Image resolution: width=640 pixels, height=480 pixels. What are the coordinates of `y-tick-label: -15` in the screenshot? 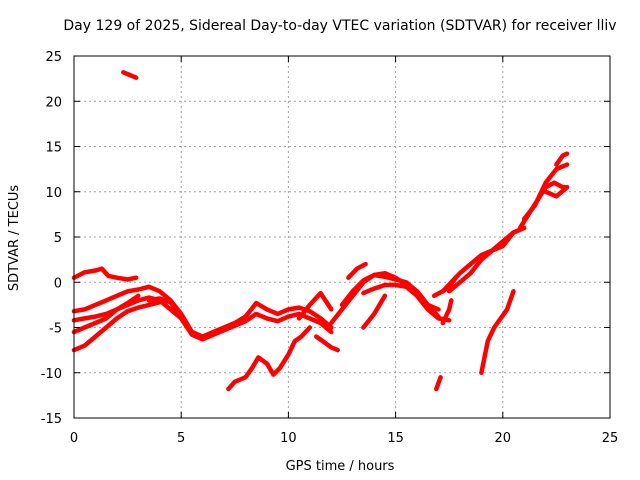 It's located at (51, 419).